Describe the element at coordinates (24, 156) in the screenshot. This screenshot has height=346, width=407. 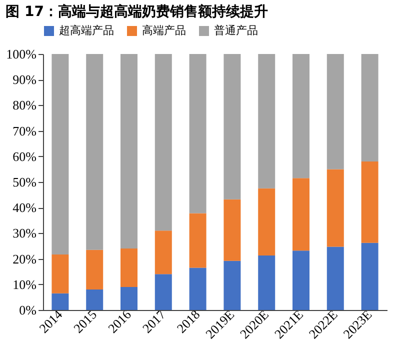
I see `y-tick-label: 60%` at that location.